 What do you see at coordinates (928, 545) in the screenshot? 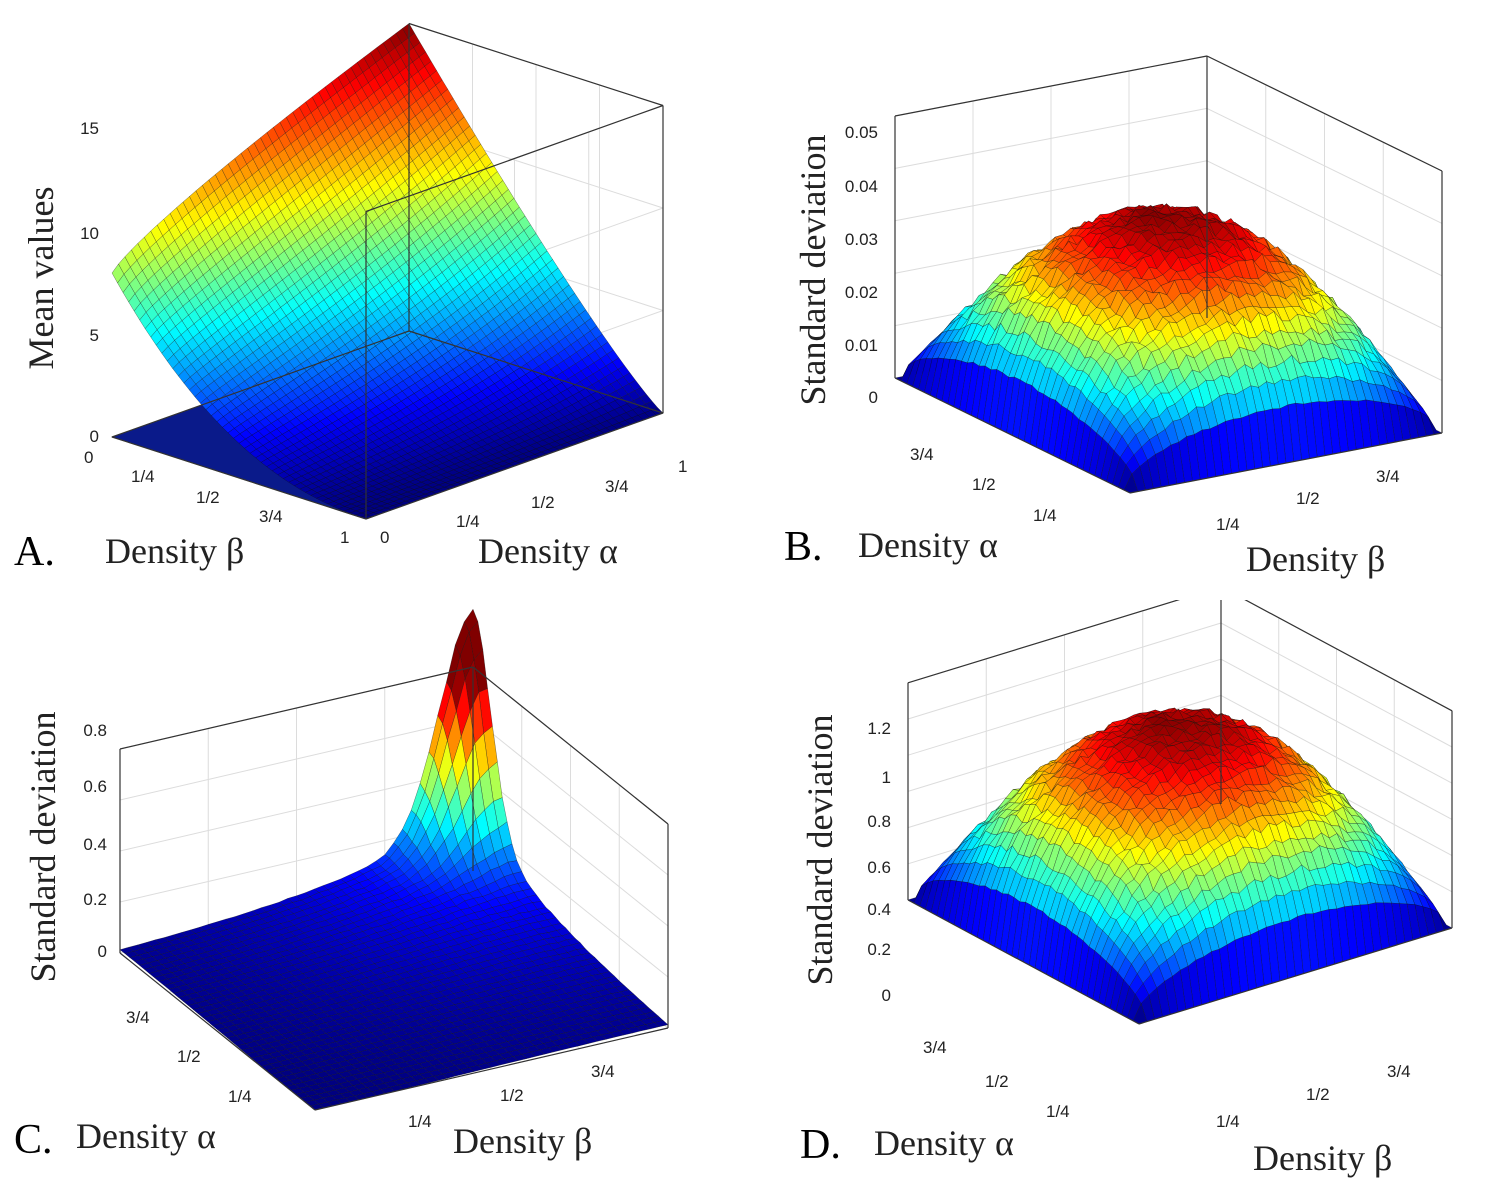
I see `x-axis-label: Density α` at bounding box center [928, 545].